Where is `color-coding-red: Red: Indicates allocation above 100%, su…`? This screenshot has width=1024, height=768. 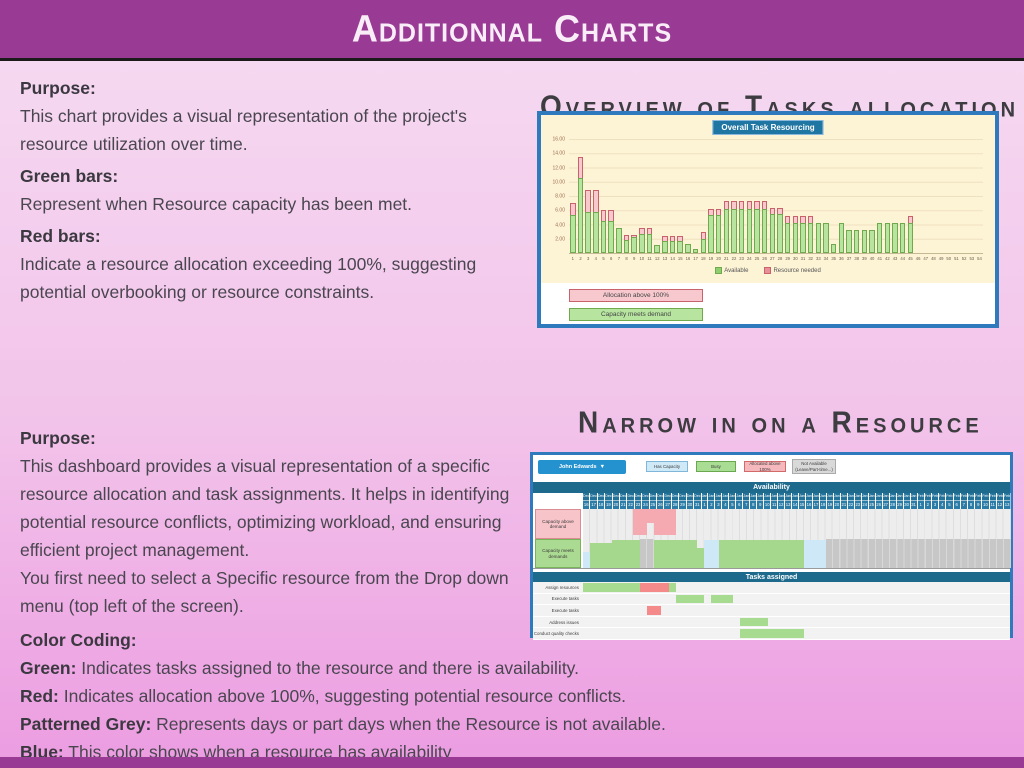 color-coding-red: Red: Indicates allocation above 100%, su… is located at coordinates (323, 696).